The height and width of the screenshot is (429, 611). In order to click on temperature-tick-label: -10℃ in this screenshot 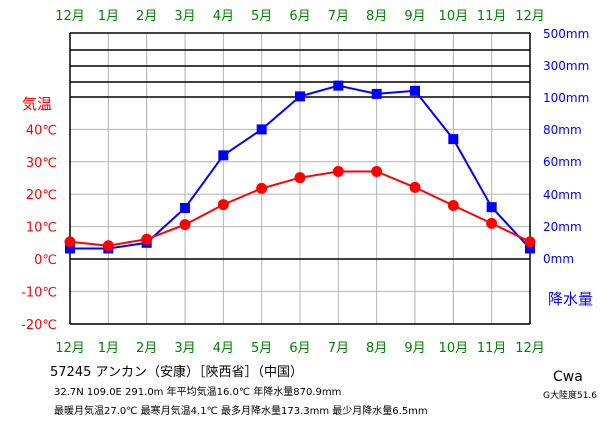, I will do `click(39, 292)`.